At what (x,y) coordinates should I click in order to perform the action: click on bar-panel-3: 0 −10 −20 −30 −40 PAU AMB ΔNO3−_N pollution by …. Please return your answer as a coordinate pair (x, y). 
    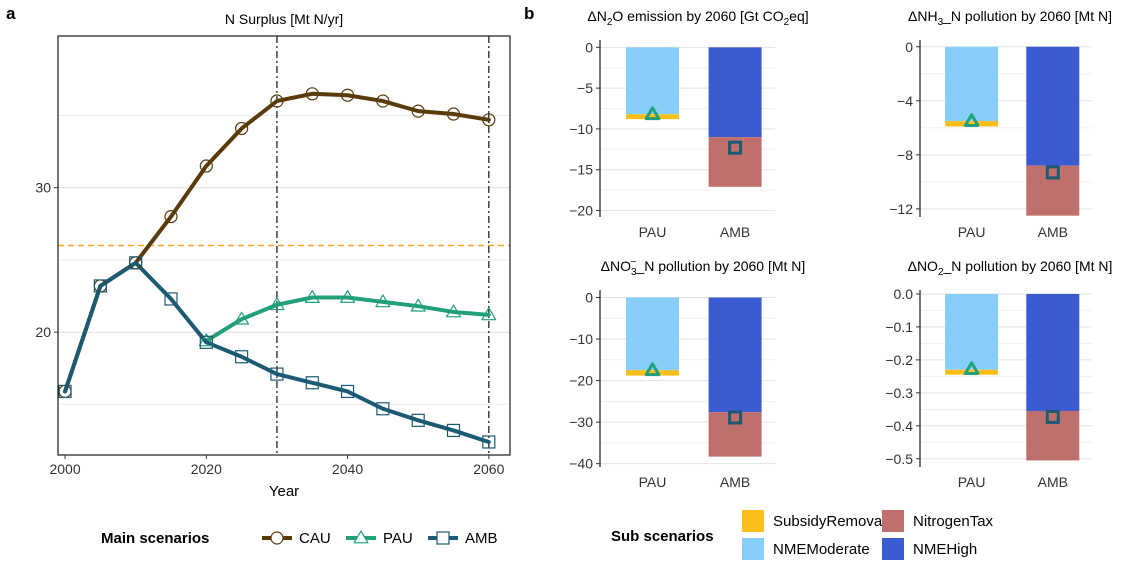
    Looking at the image, I should click on (687, 373).